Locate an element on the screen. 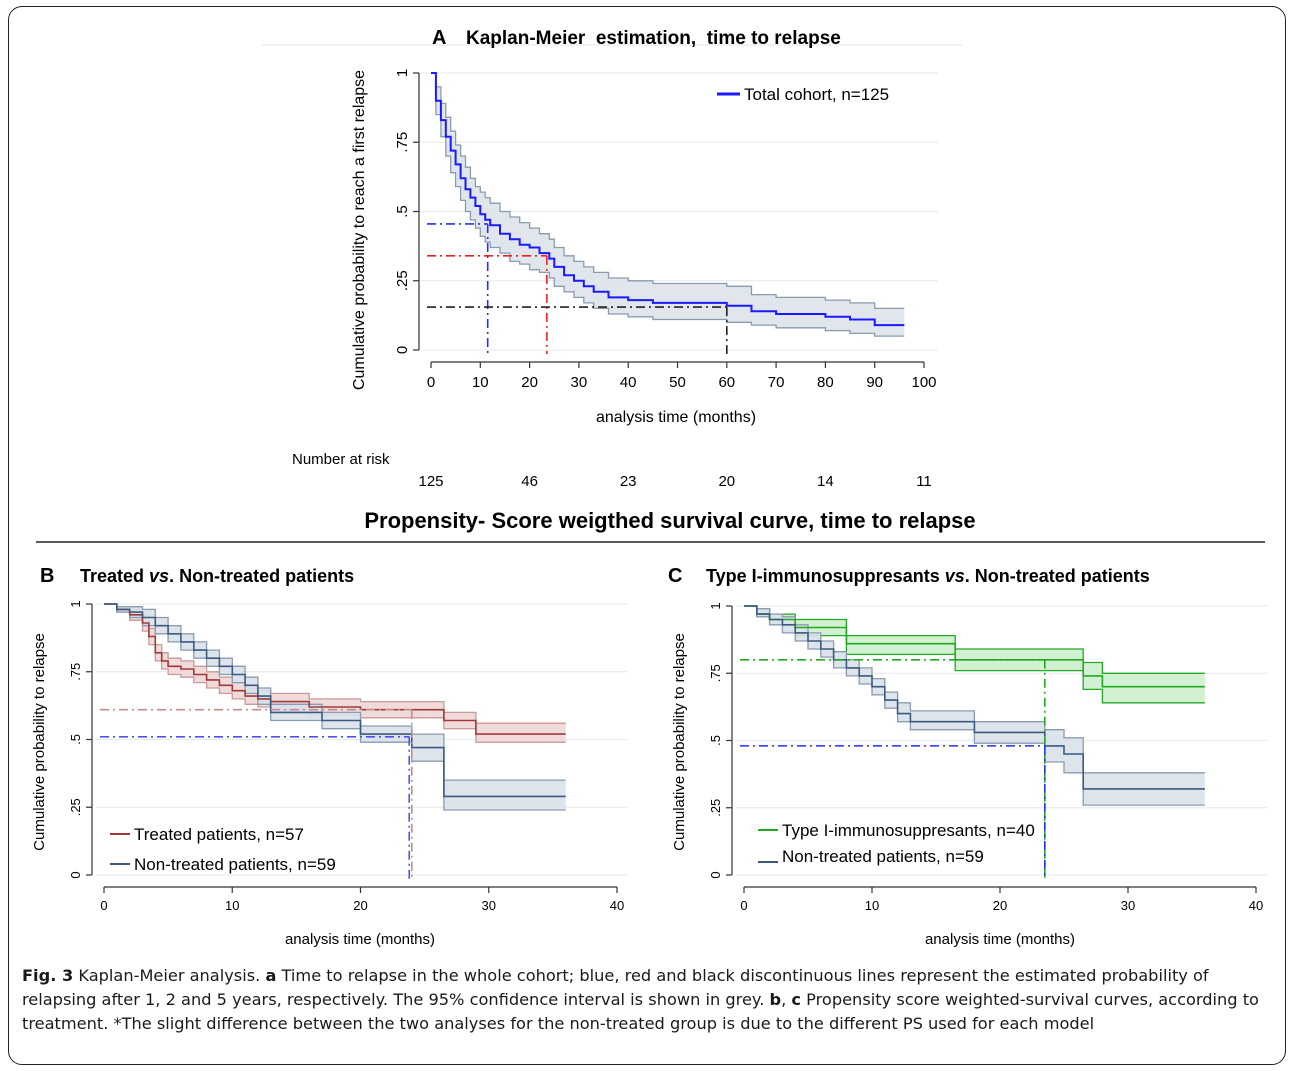  b-xtick-label: 20 is located at coordinates (360, 905).